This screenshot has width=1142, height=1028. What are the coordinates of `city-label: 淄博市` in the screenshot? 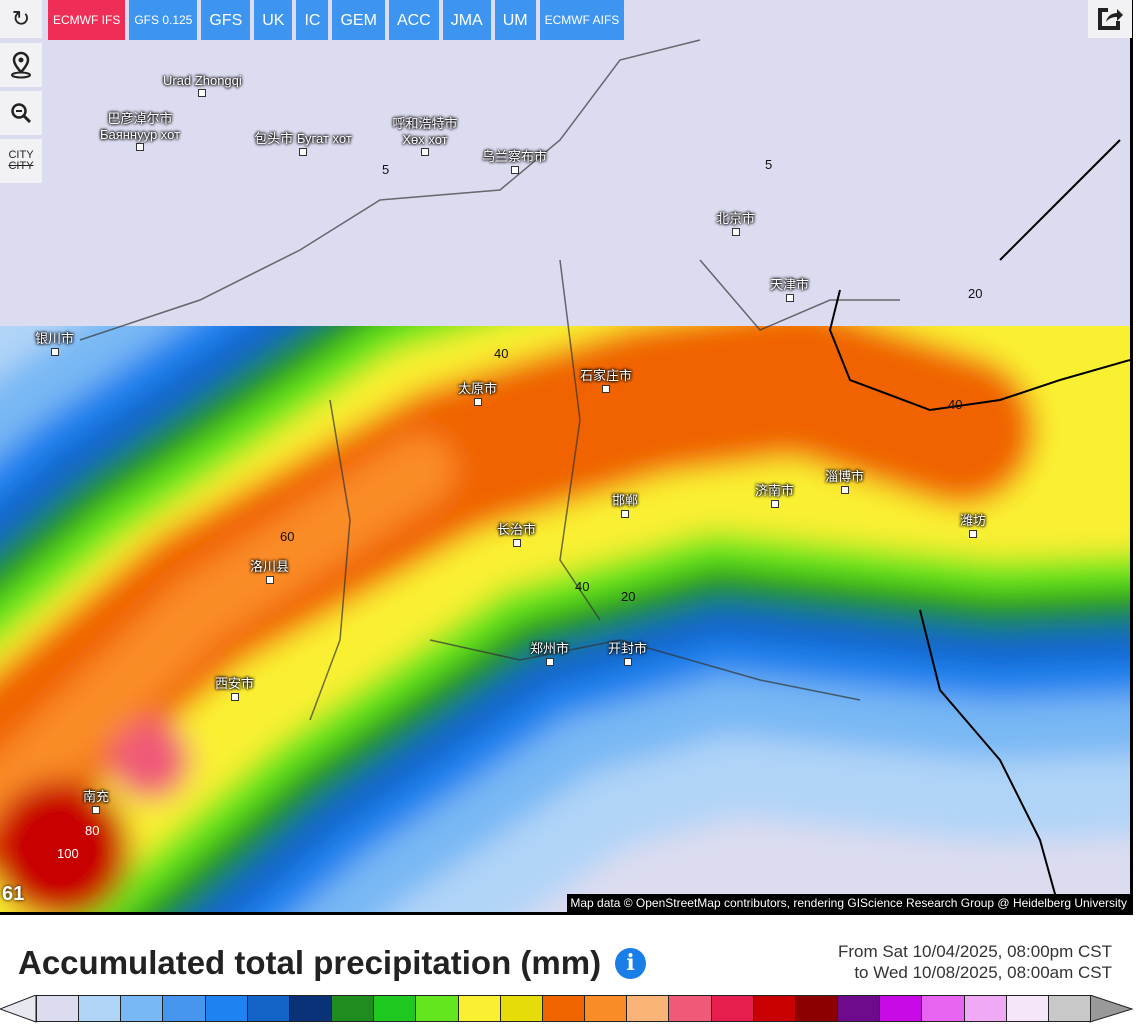 It's located at (844, 480).